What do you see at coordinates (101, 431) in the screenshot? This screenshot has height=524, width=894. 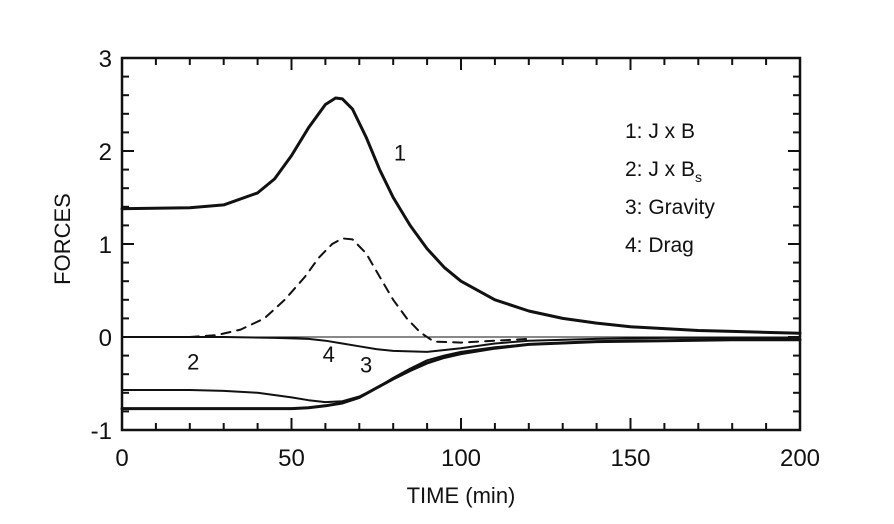 I see `y-tick-label: -1` at bounding box center [101, 431].